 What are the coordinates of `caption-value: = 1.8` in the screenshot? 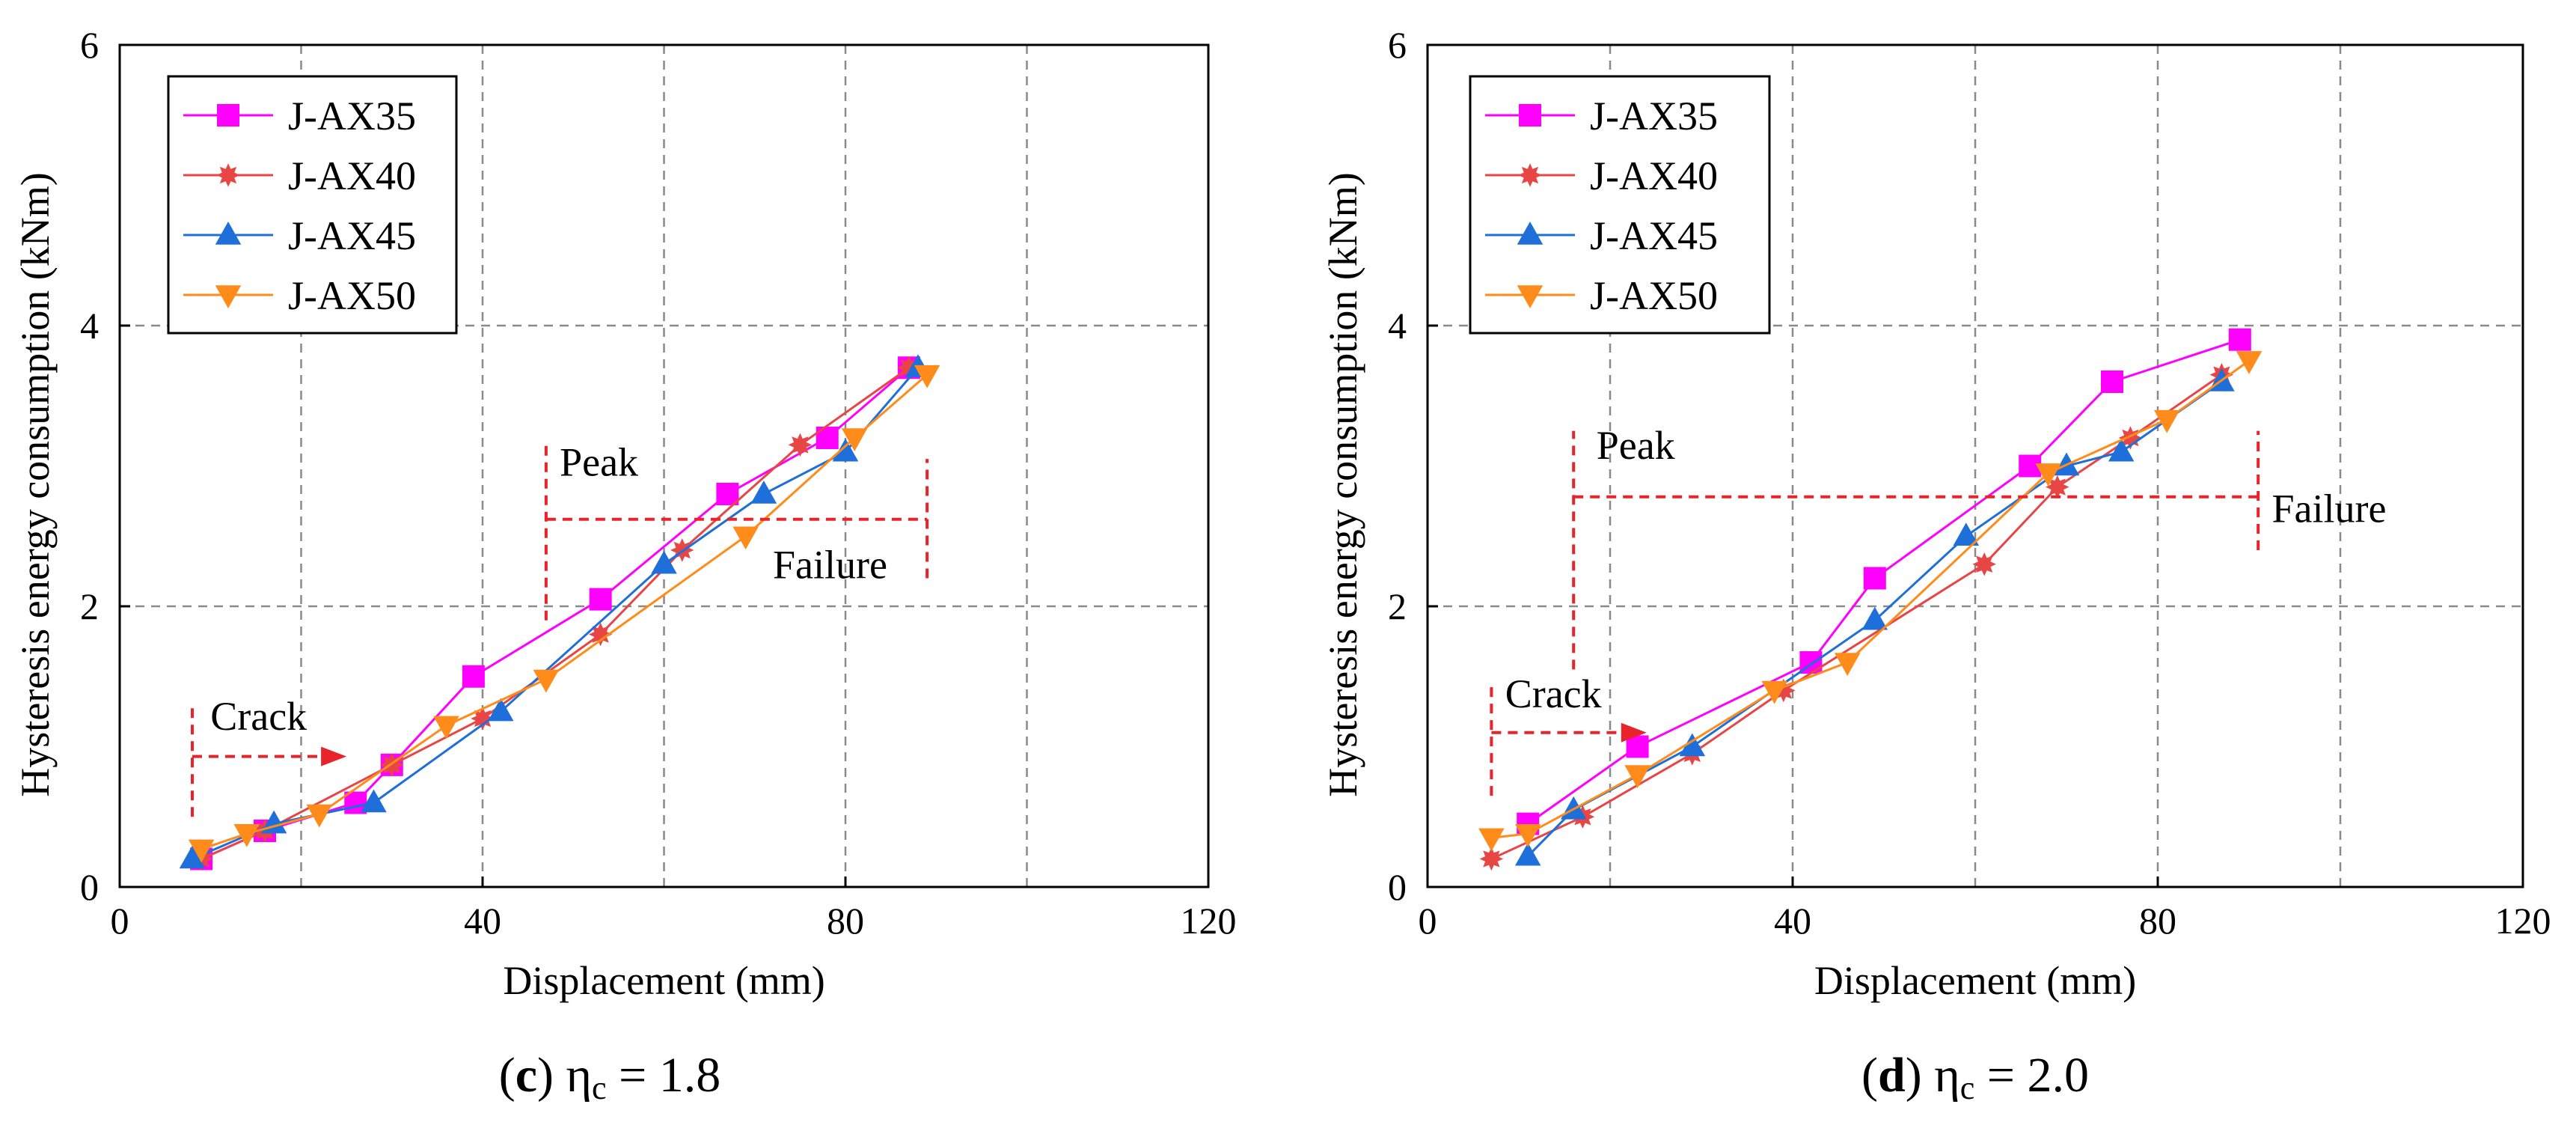 It's located at (664, 1076).